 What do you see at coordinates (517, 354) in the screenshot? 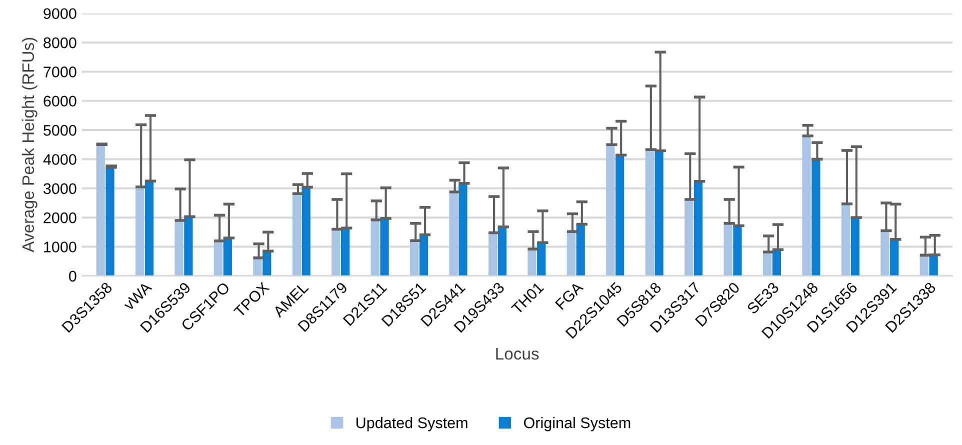
I see `x-axis-title: Locus` at bounding box center [517, 354].